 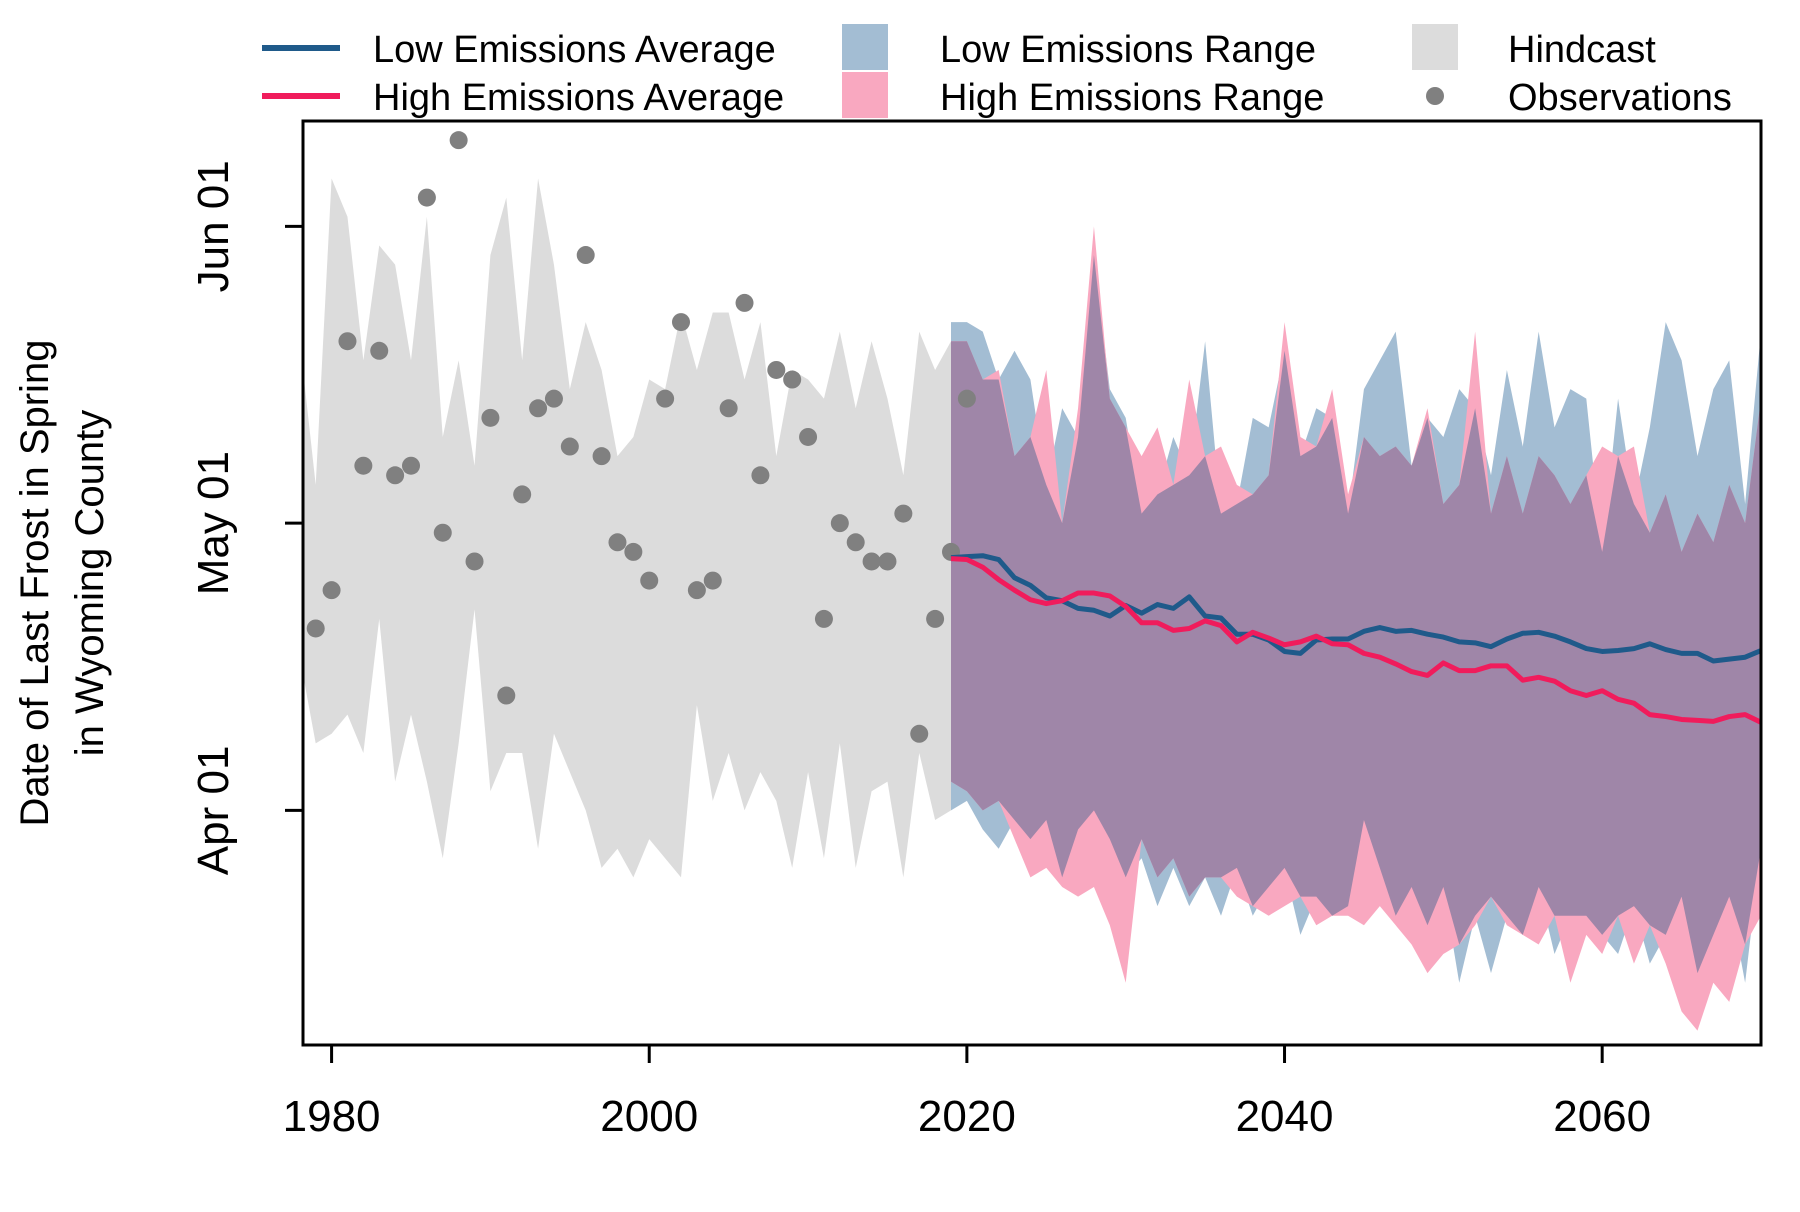 I want to click on x-tick-label: 2000, so click(x=649, y=1116).